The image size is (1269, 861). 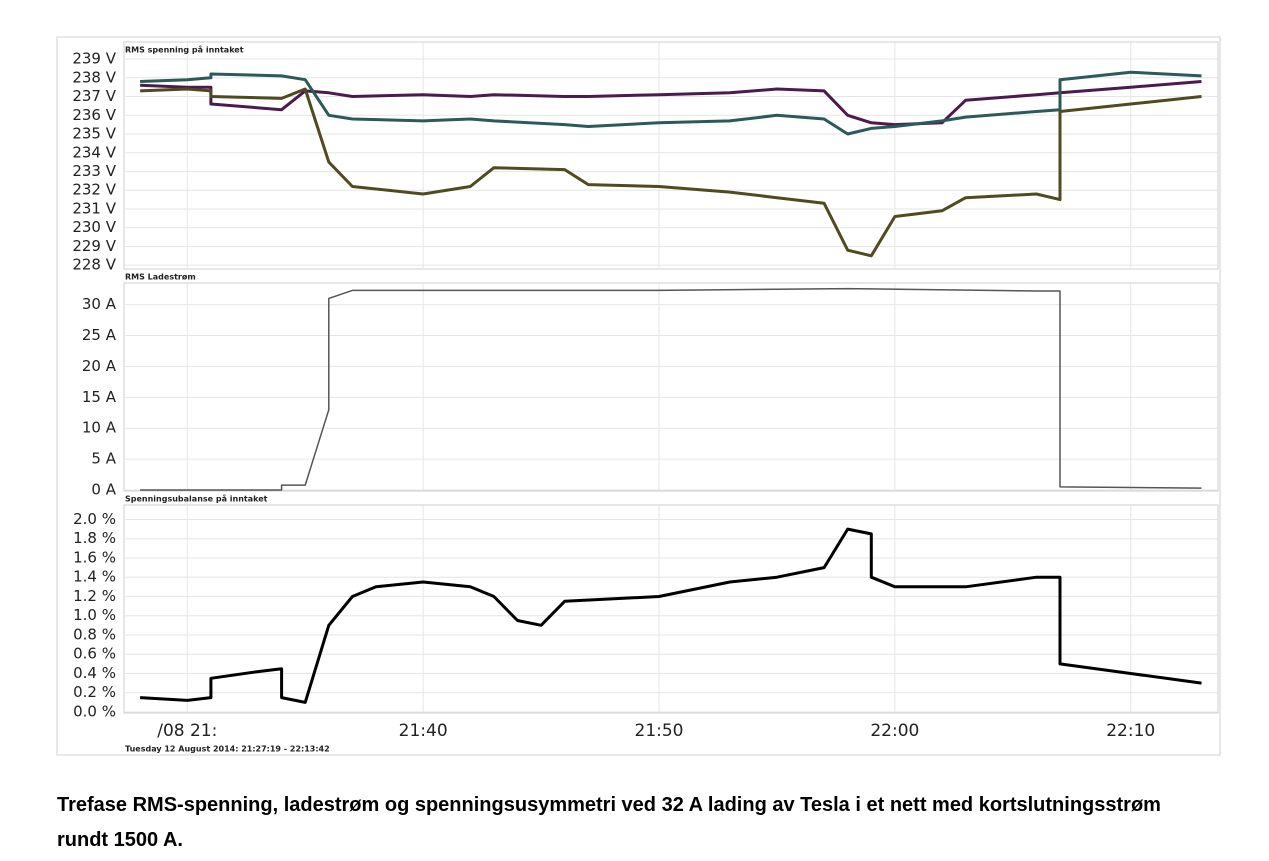 I want to click on y-tick-label: 30 A, so click(x=99, y=304).